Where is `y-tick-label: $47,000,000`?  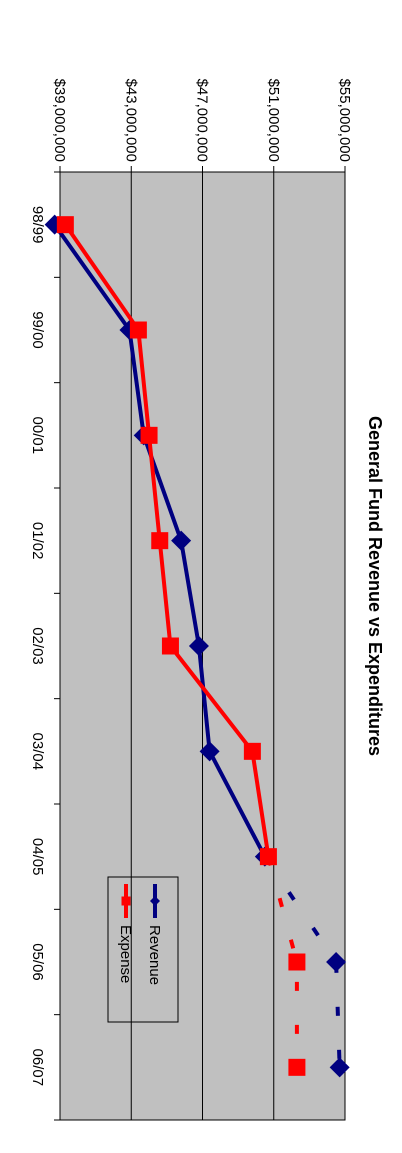
y-tick-label: $47,000,000 is located at coordinates (202, 120).